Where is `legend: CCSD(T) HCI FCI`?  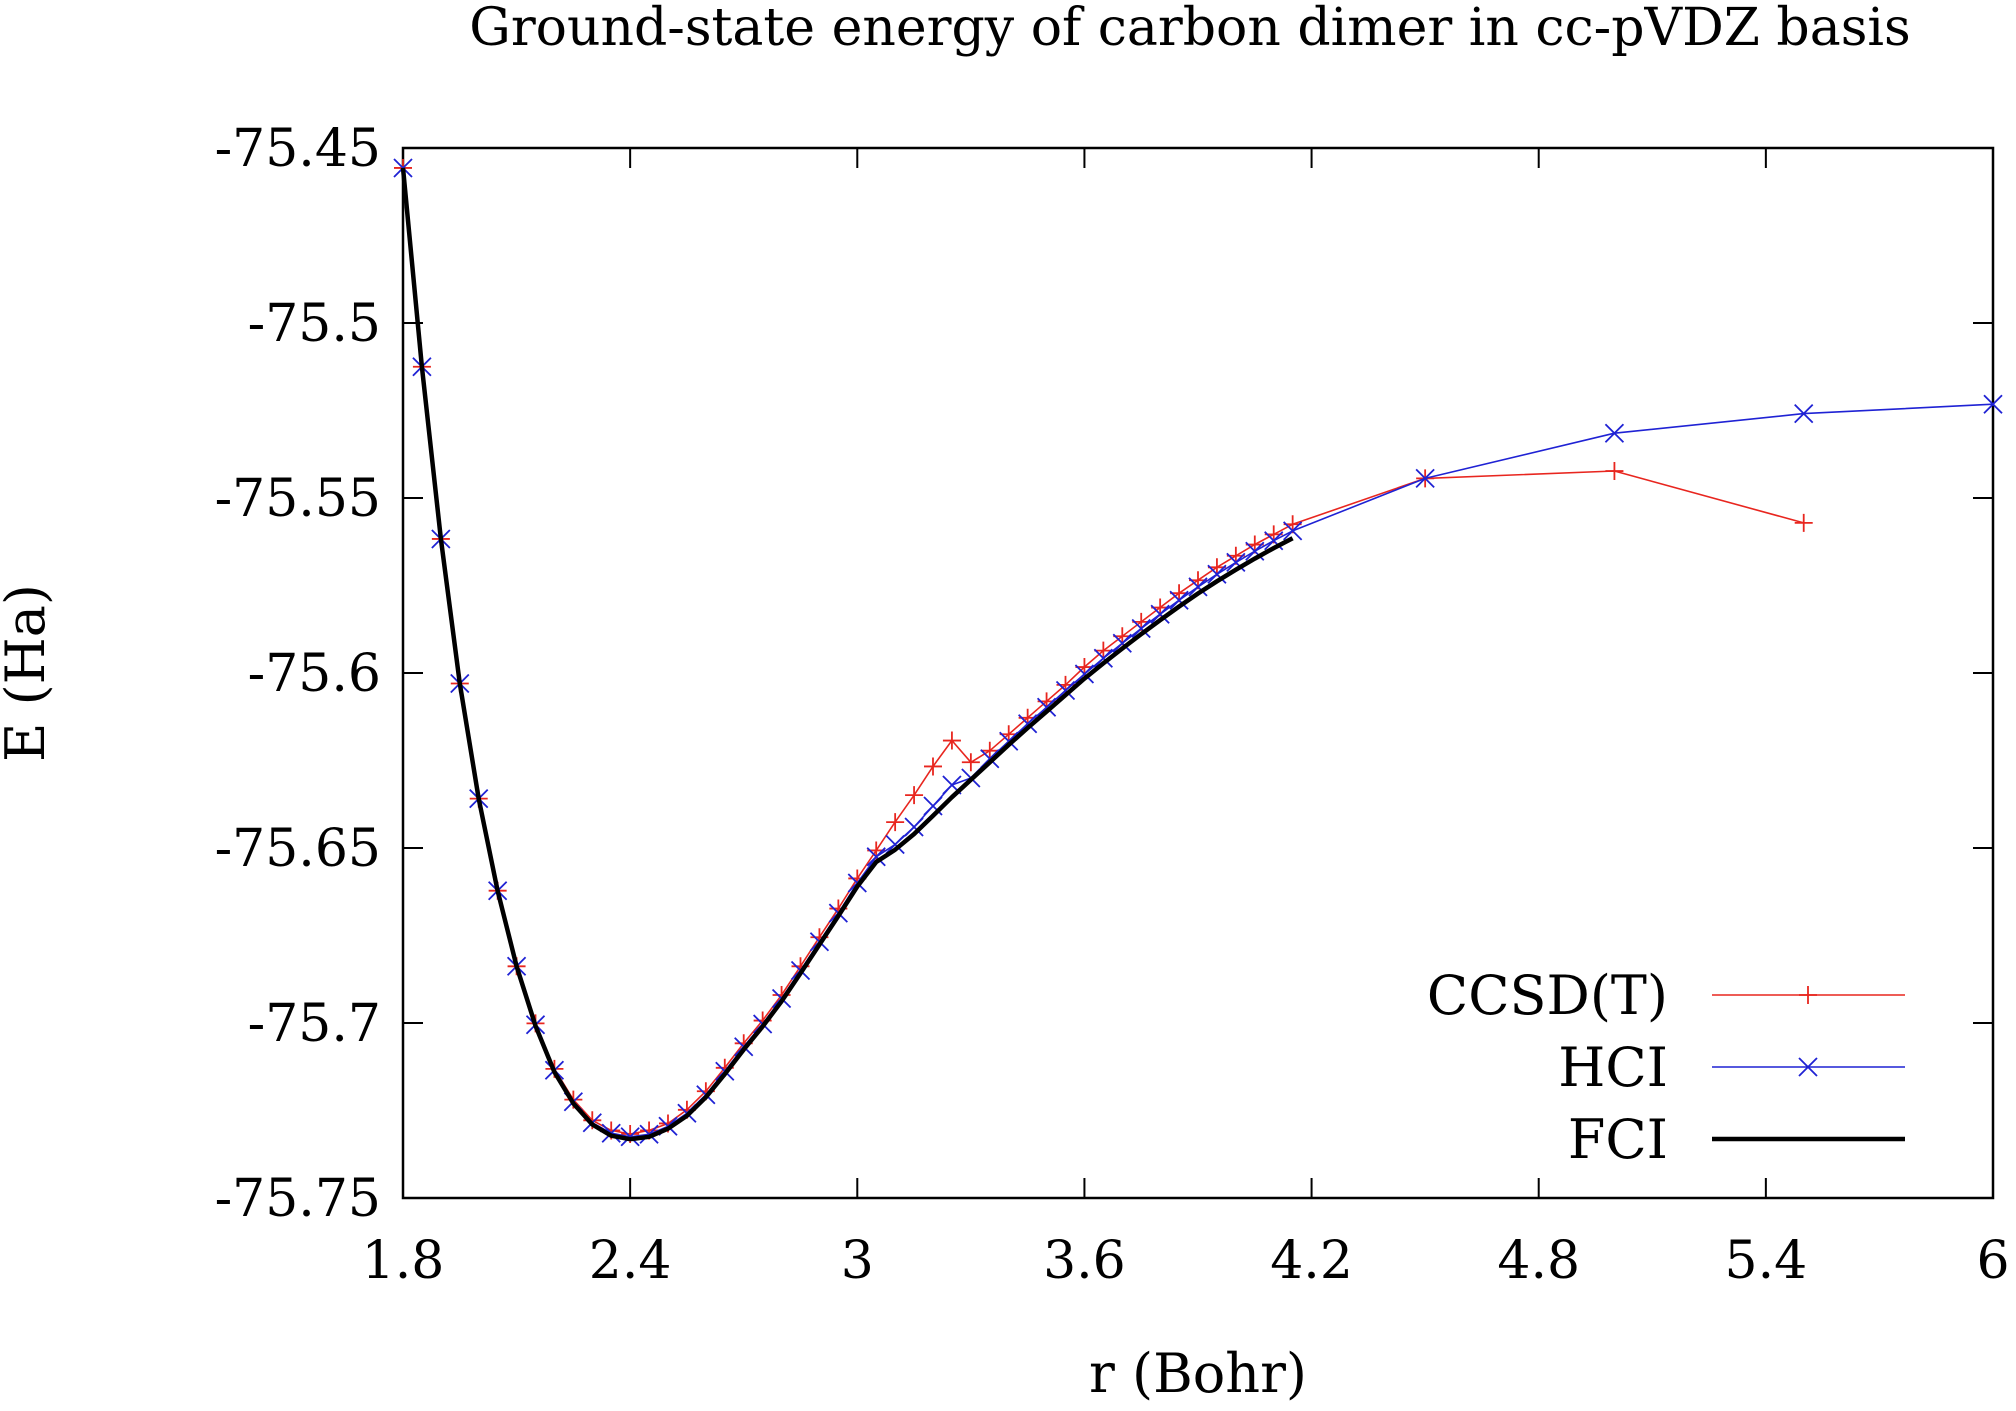
legend: CCSD(T) HCI FCI is located at coordinates (1666, 1067).